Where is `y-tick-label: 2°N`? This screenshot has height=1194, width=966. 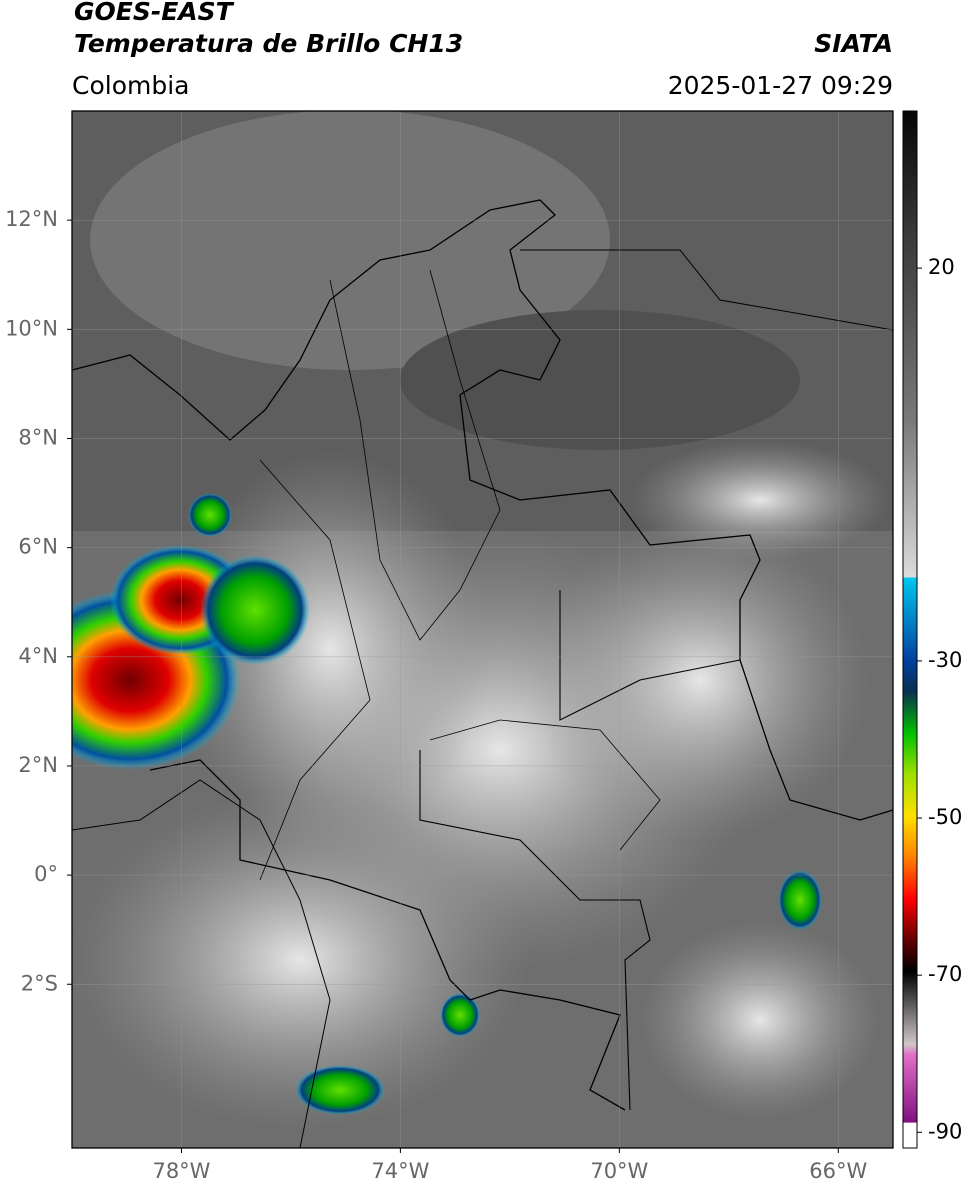 y-tick-label: 2°N is located at coordinates (38, 765).